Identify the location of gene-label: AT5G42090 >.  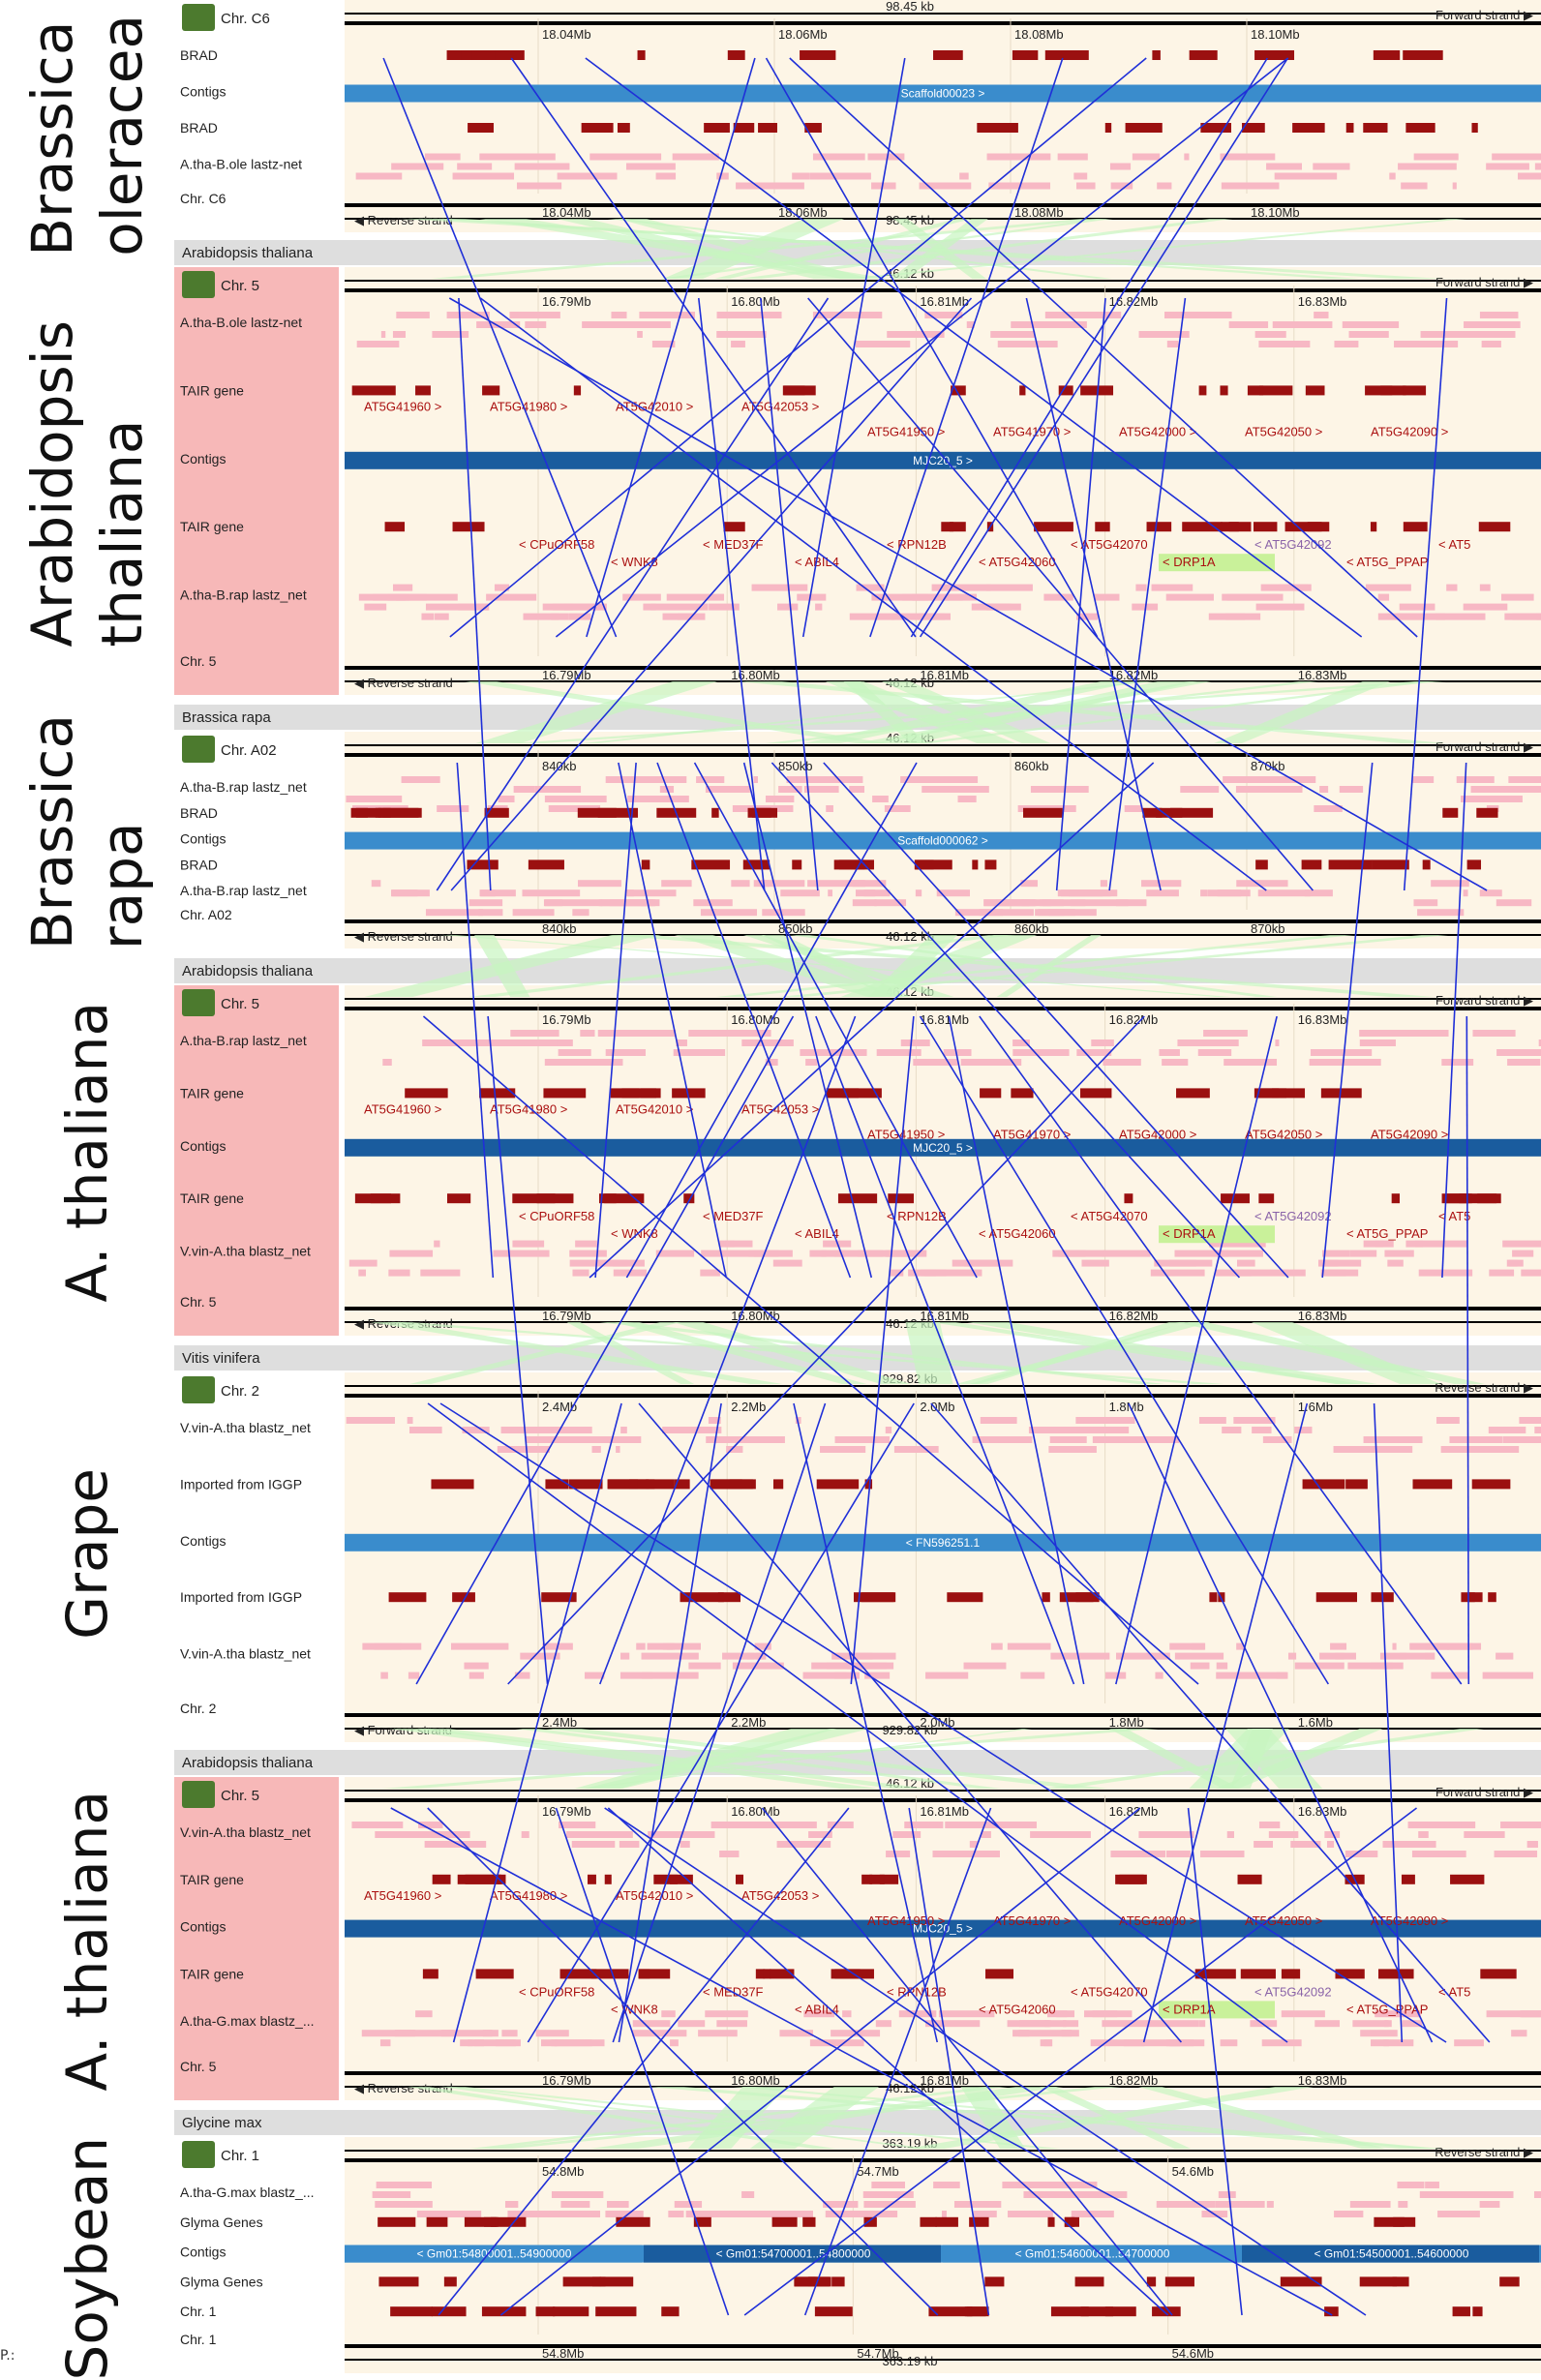
(1409, 1134).